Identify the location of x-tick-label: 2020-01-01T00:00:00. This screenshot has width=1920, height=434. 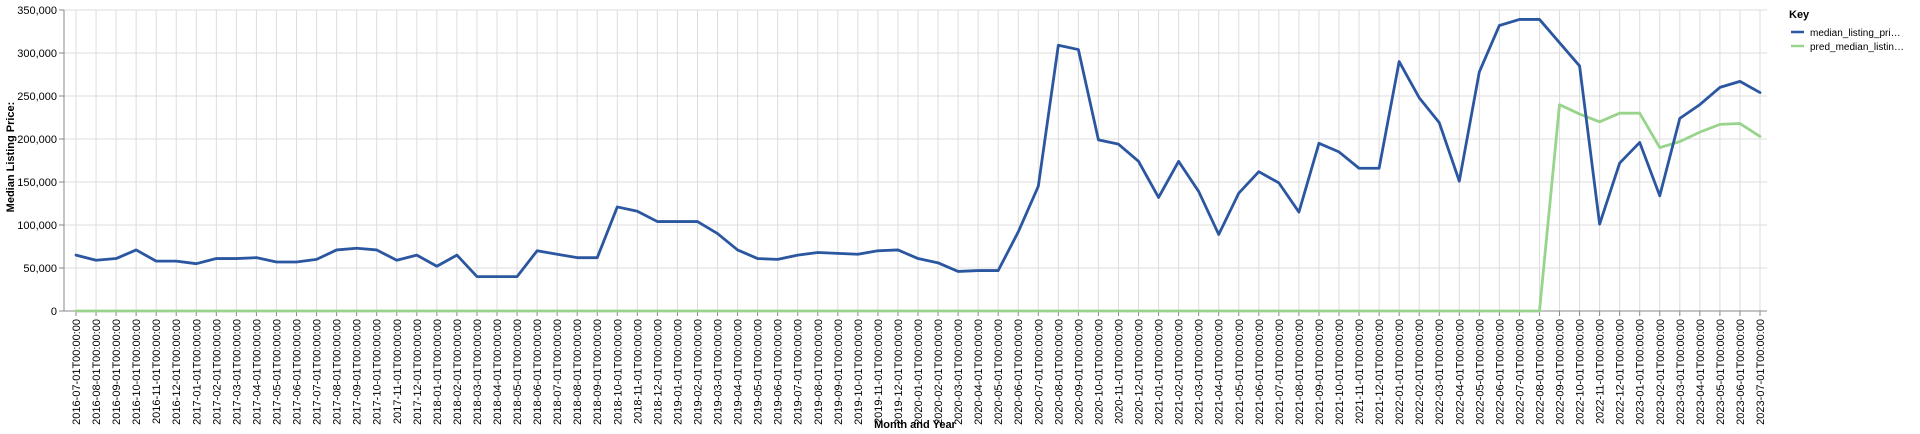
(919, 372).